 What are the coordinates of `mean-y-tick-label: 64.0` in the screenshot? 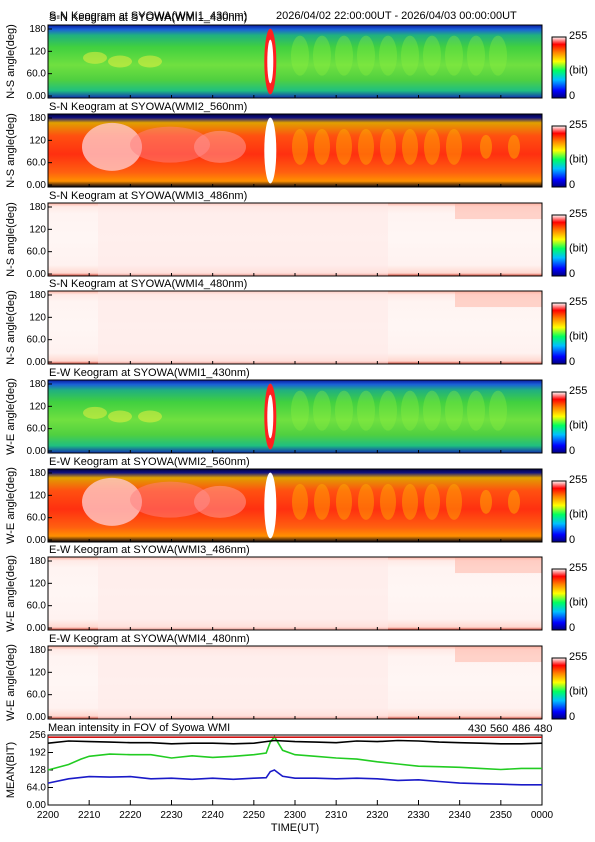 It's located at (37, 788).